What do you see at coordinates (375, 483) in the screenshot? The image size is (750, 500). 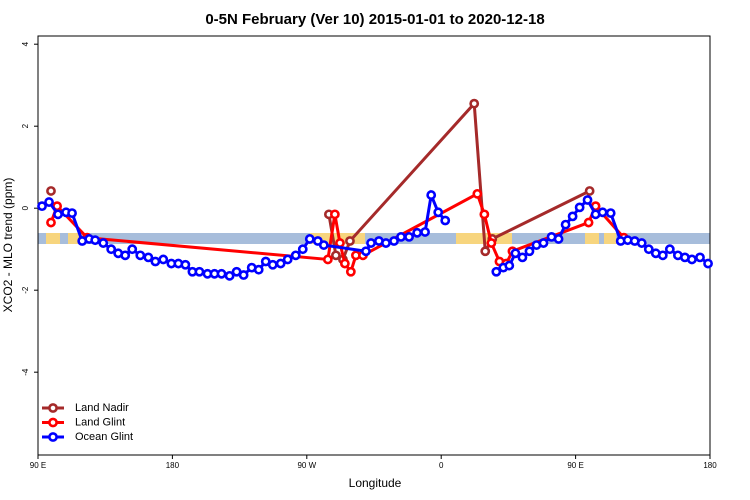 I see `x-axis-label: Longitude` at bounding box center [375, 483].